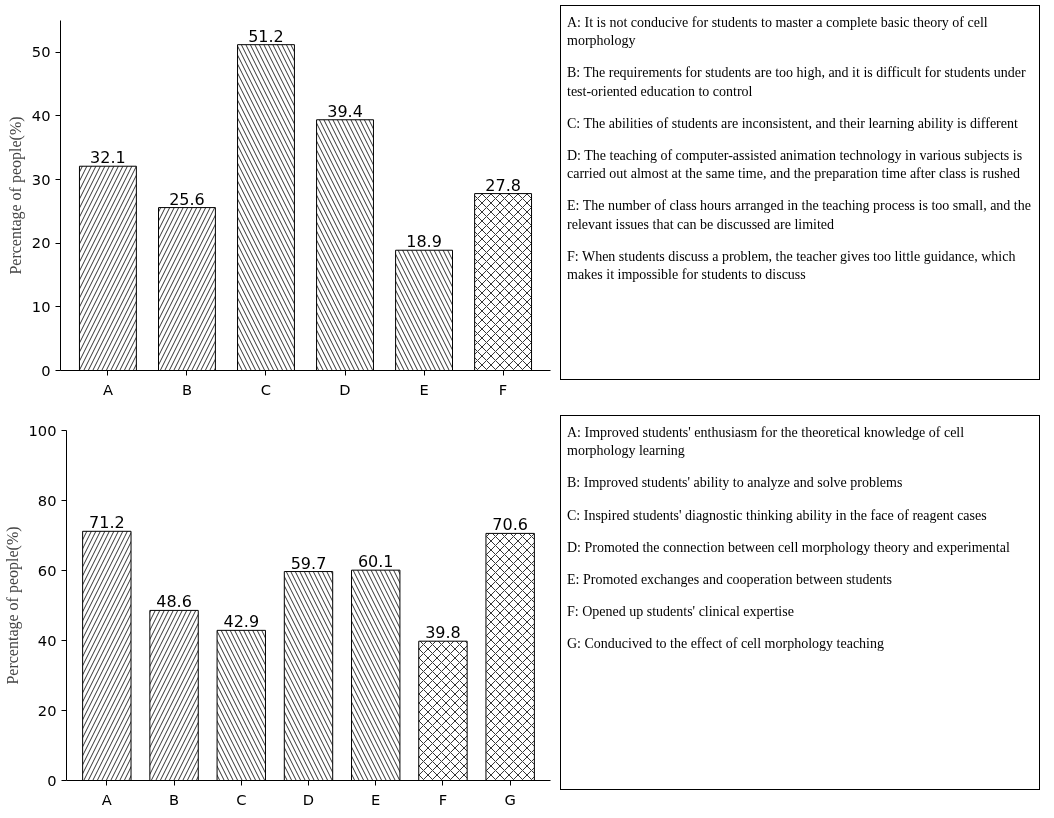 This screenshot has width=1054, height=818. What do you see at coordinates (793, 123) in the screenshot?
I see `text: C: The abilities of students are inconsistent, and their learning ability is different` at bounding box center [793, 123].